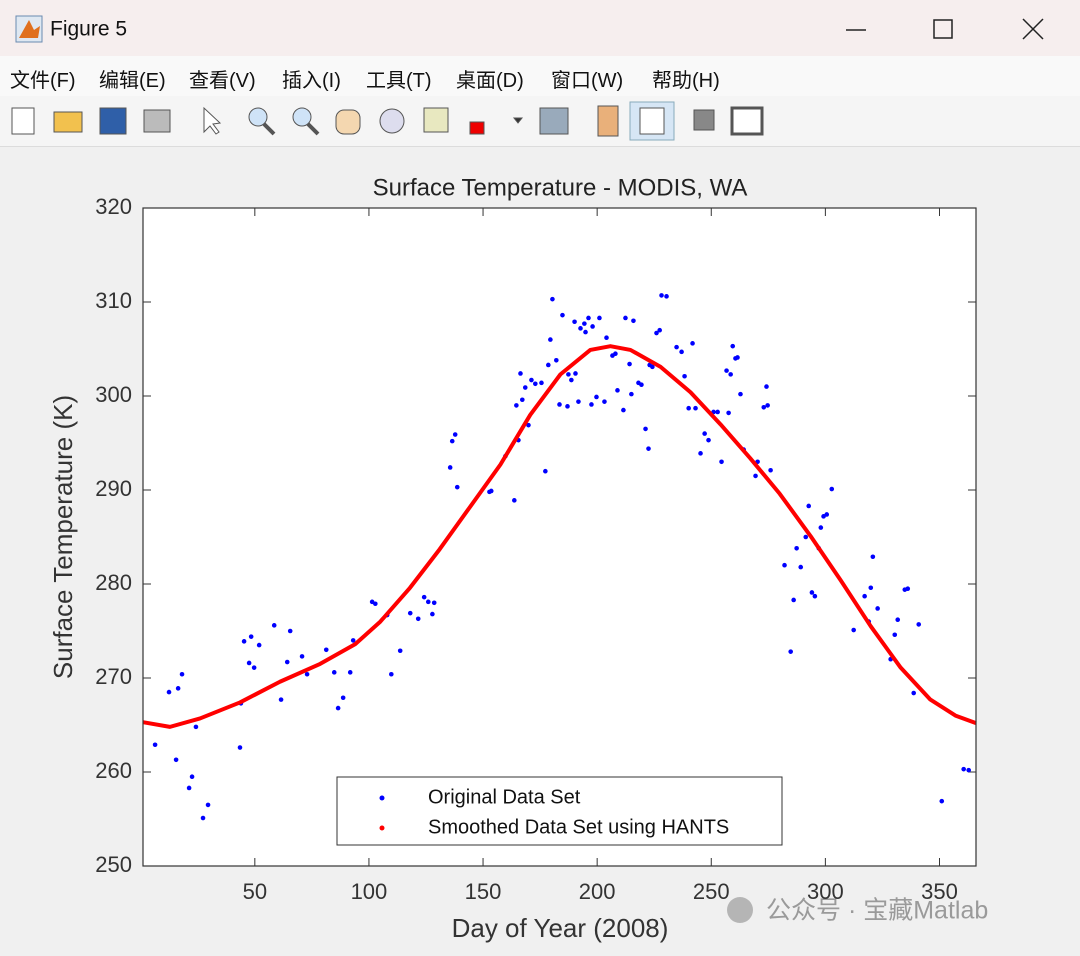  Describe the element at coordinates (711, 891) in the screenshot. I see `x-tick-label: 250` at that location.